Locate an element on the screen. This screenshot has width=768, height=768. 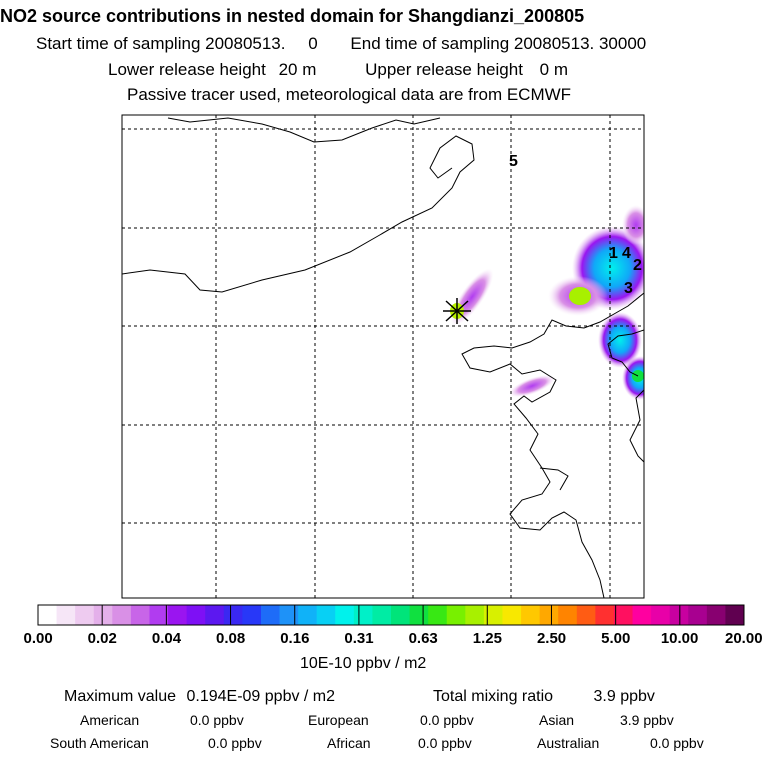
source-value-south-american: 0.0 ppbv is located at coordinates (235, 743).